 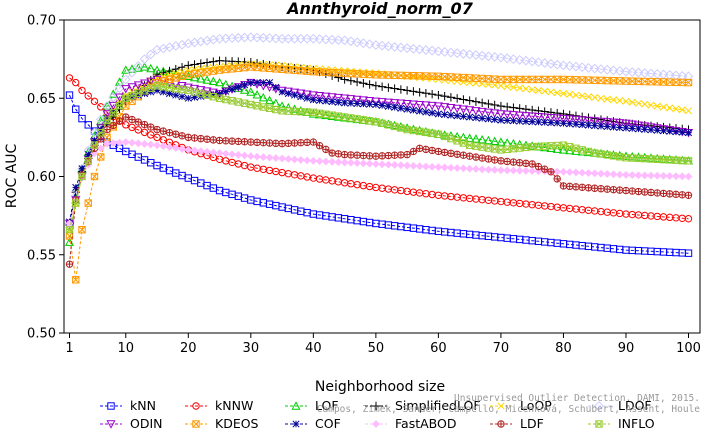 I want to click on x-tick-label: 40, so click(x=313, y=348).